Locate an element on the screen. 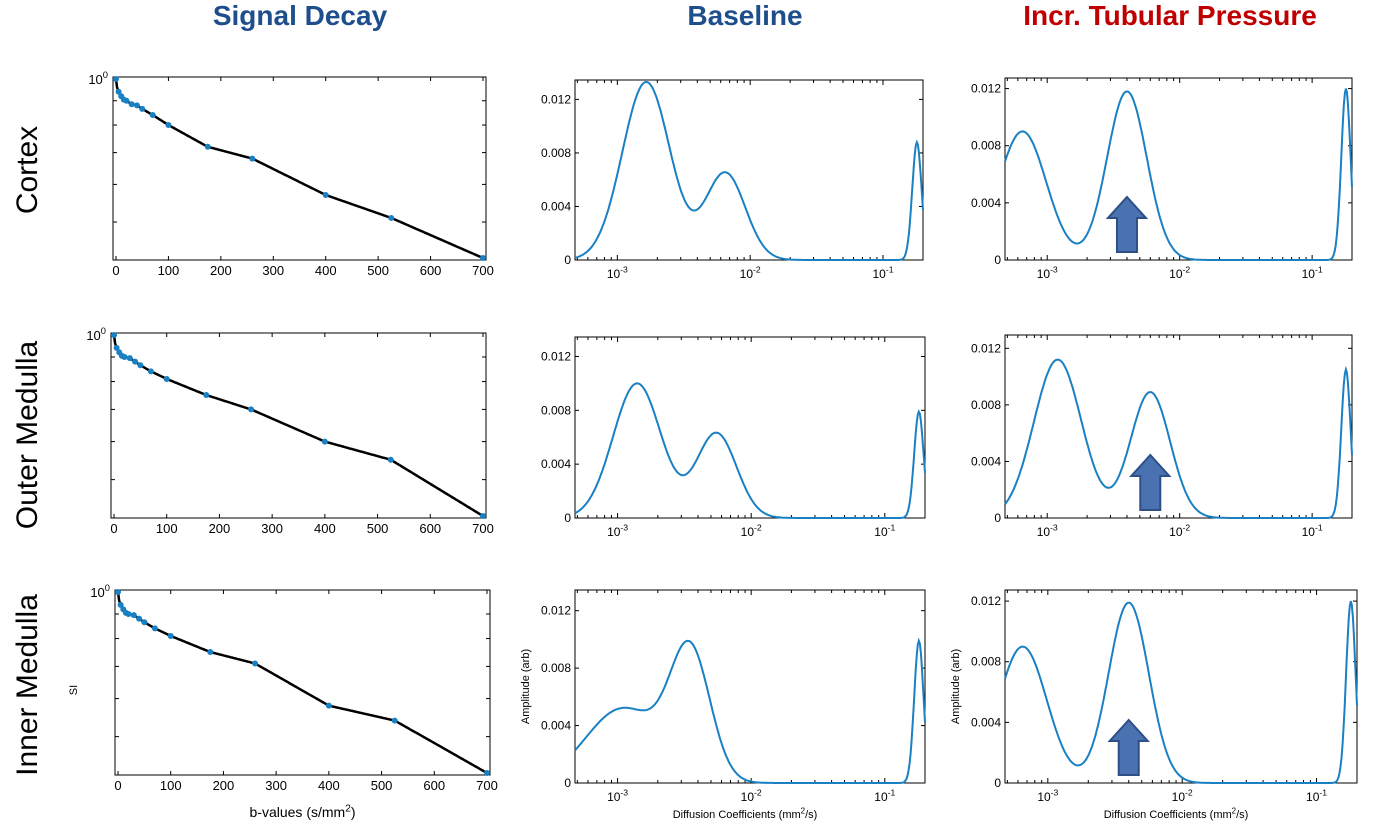 Image resolution: width=1375 pixels, height=835 pixels. y-axis-label: Amplitude (arb) is located at coordinates (526, 686).